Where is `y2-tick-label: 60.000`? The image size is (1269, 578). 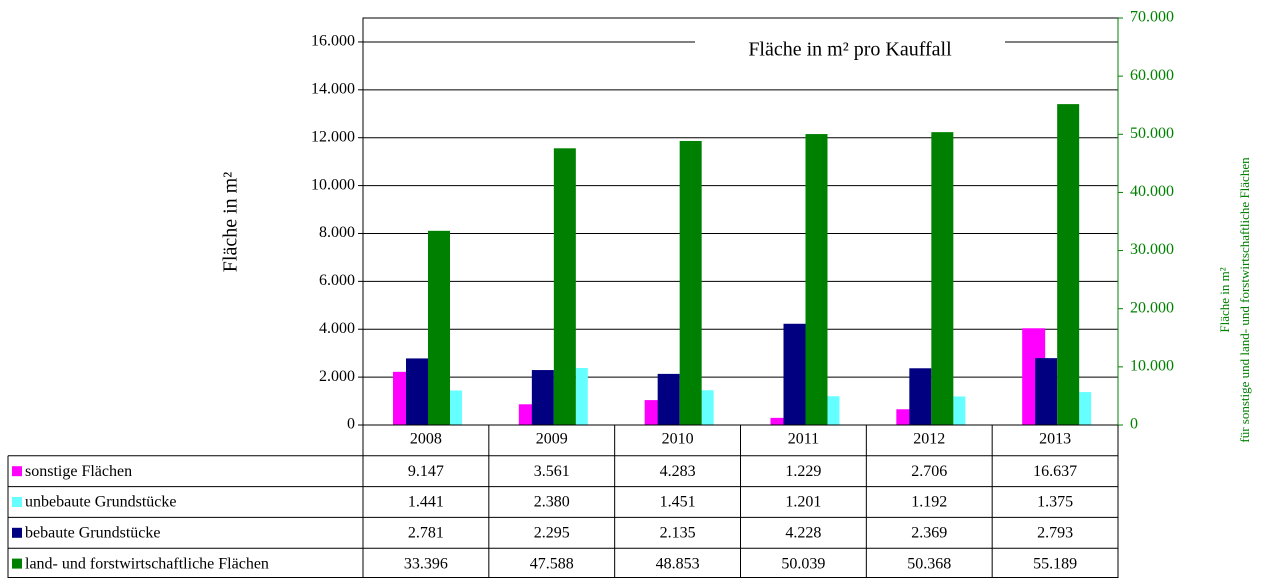 y2-tick-label: 60.000 is located at coordinates (1152, 75).